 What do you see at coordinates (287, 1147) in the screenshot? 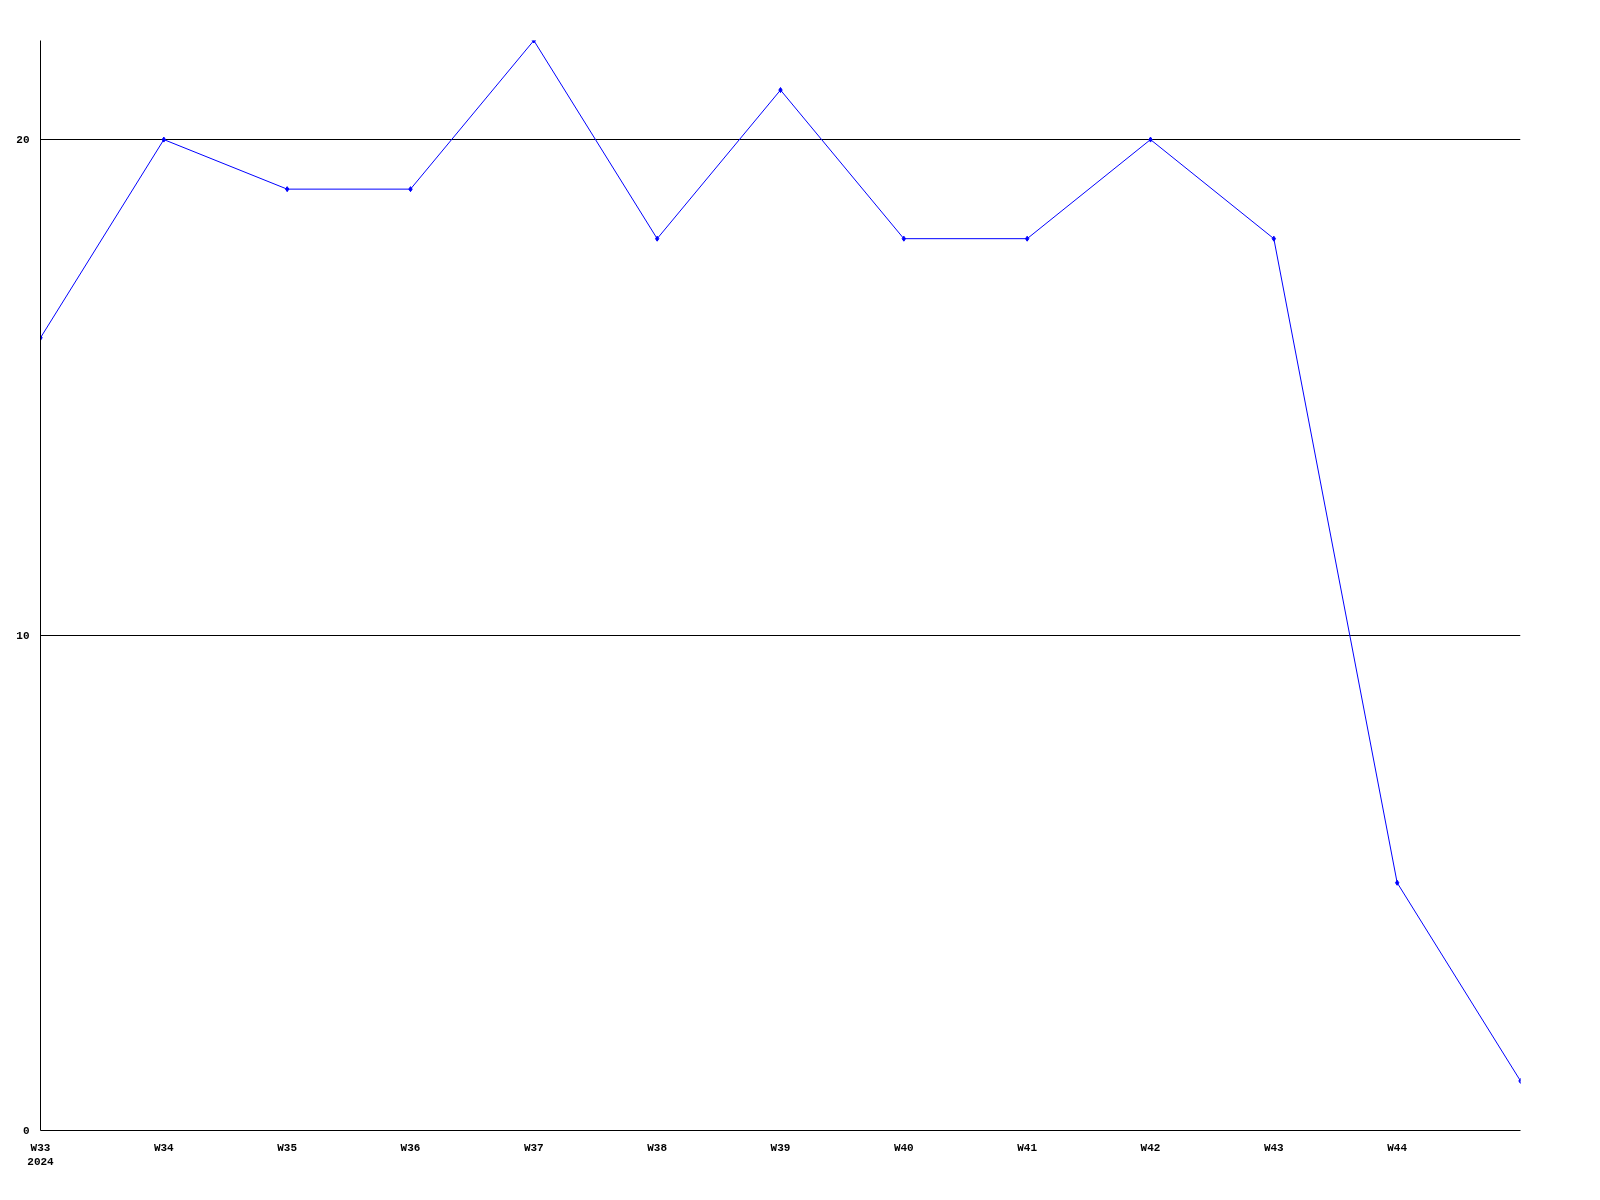
I see `x-tick-label: W35` at bounding box center [287, 1147].